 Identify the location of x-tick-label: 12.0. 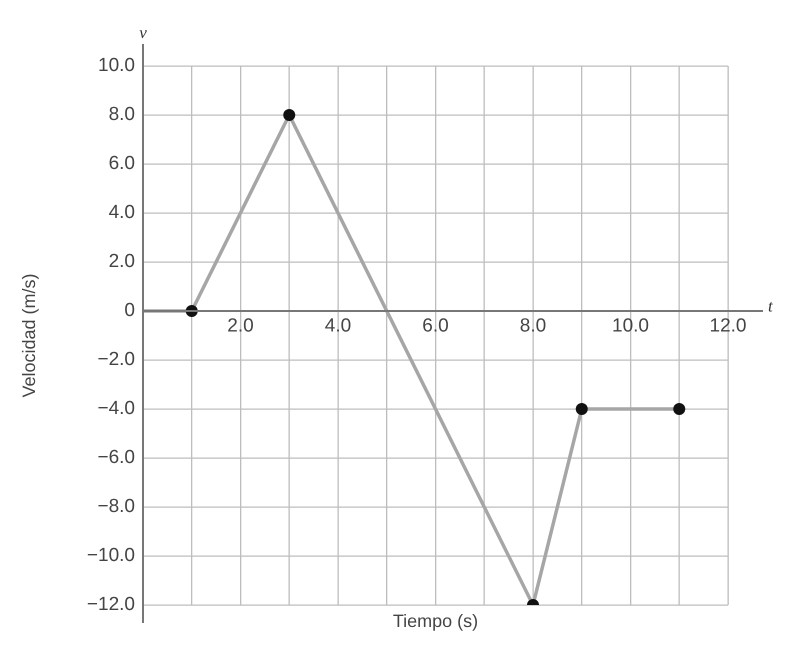
(728, 326).